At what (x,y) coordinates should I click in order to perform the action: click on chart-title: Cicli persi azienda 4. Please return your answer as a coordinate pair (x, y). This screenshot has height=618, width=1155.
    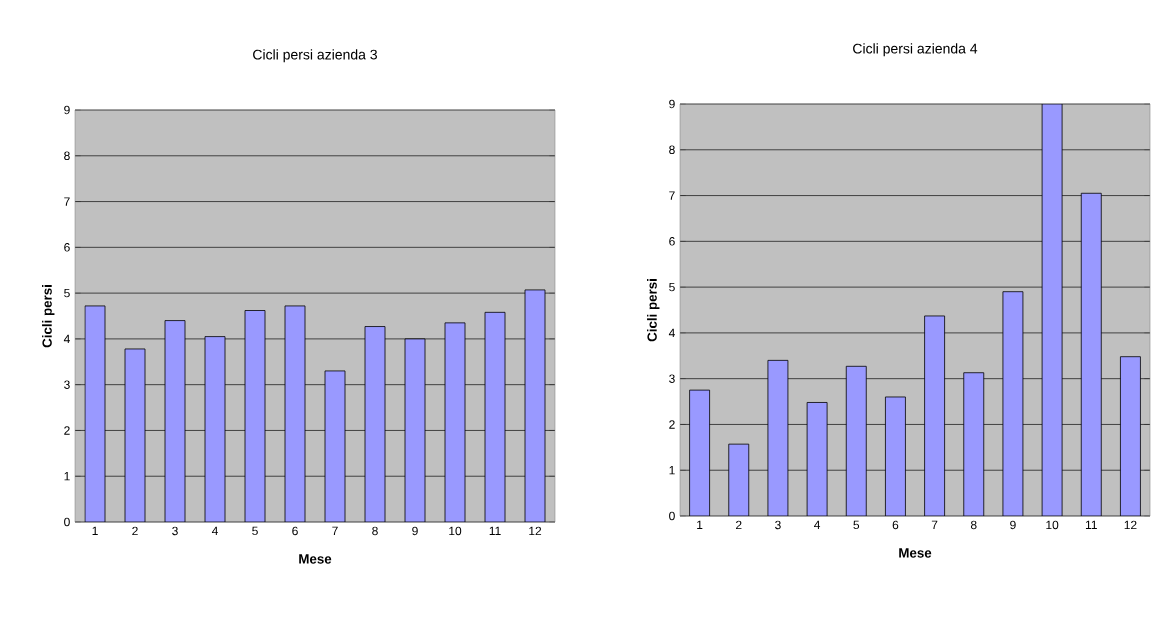
    Looking at the image, I should click on (915, 50).